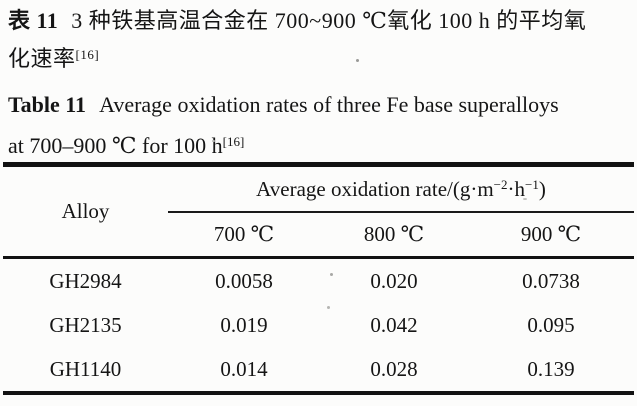  I want to click on rate-value-cell: 0.042, so click(394, 324).